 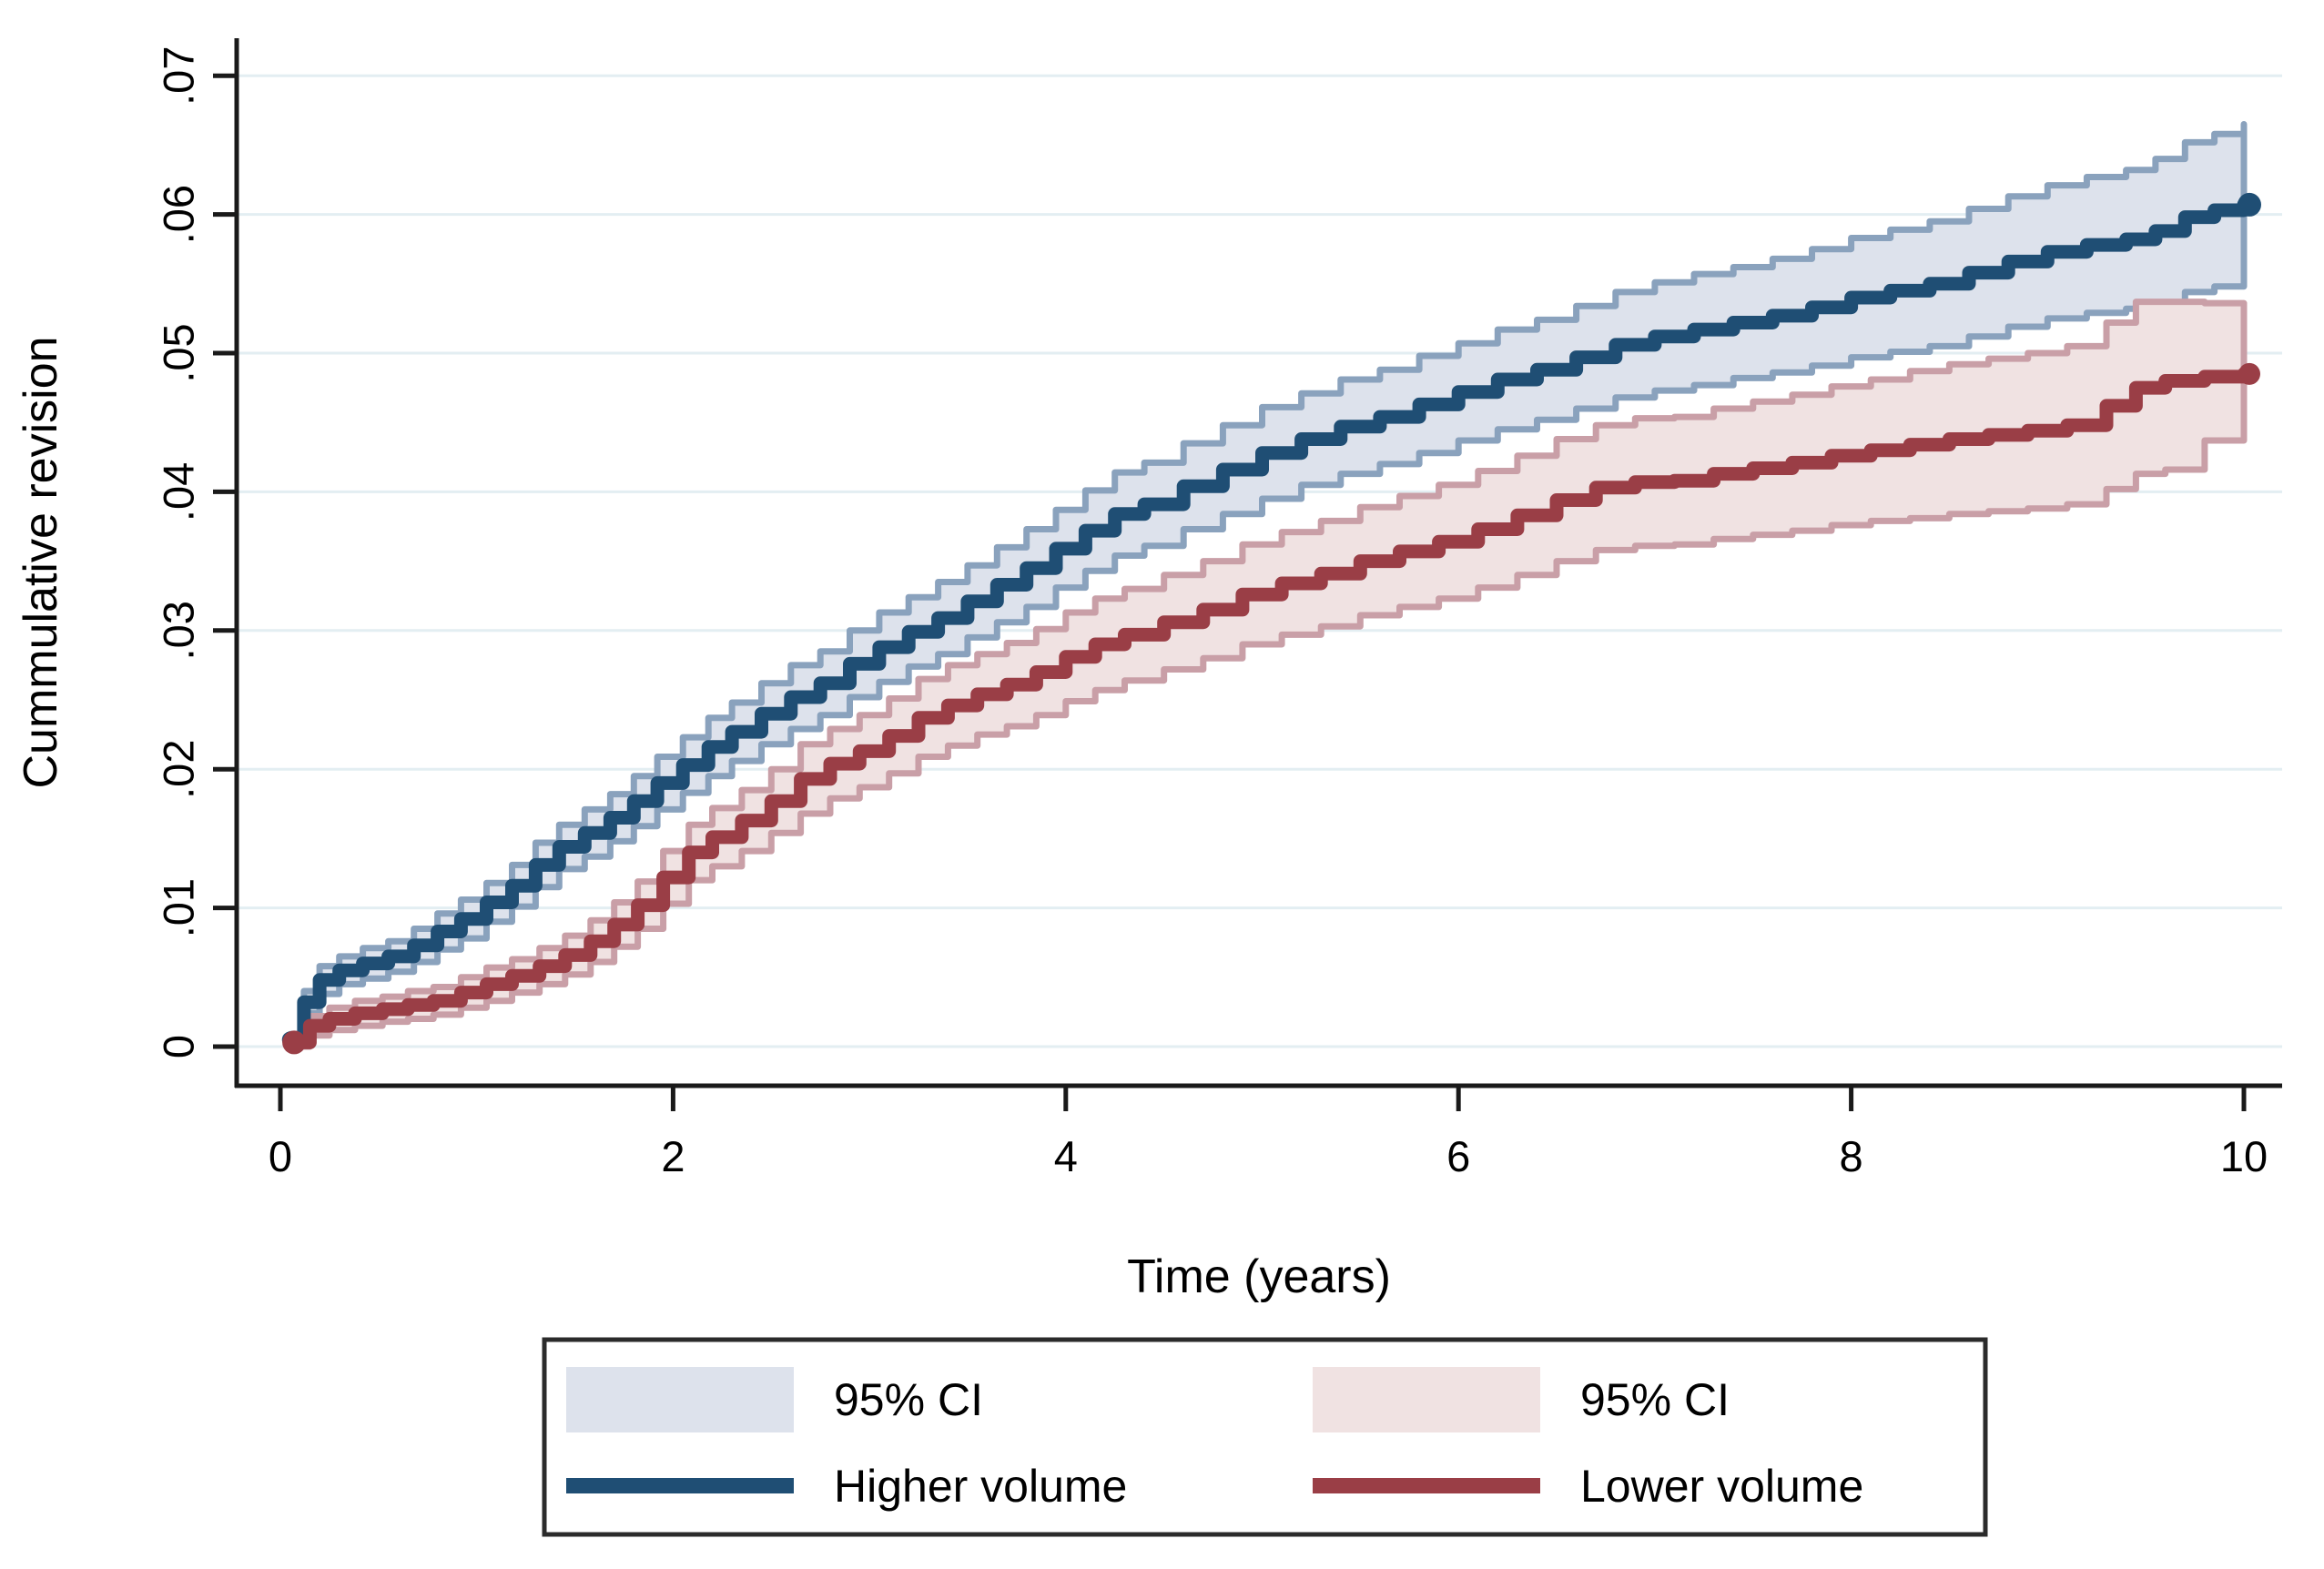 I want to click on x-tick-label: 0, so click(x=281, y=1156).